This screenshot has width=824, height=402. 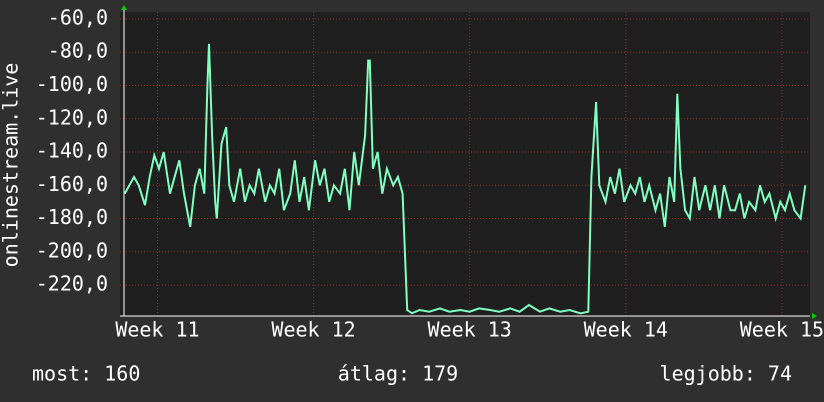 What do you see at coordinates (157, 330) in the screenshot?
I see `x-tick-label: Week 11` at bounding box center [157, 330].